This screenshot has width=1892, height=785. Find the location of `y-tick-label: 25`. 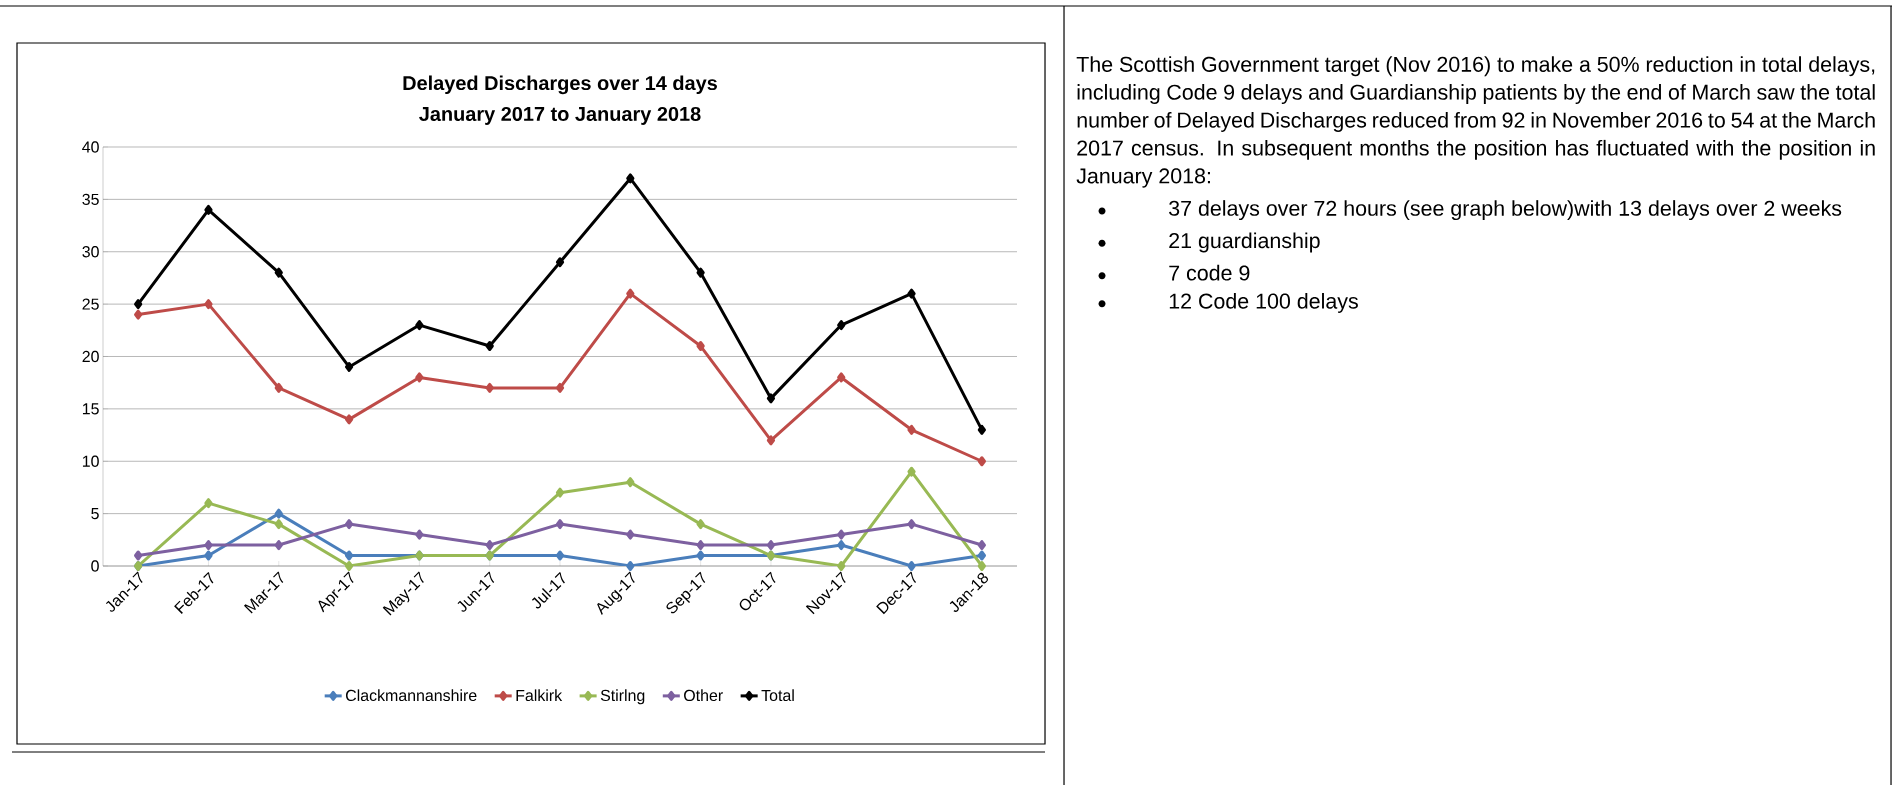

y-tick-label: 25 is located at coordinates (90, 304).